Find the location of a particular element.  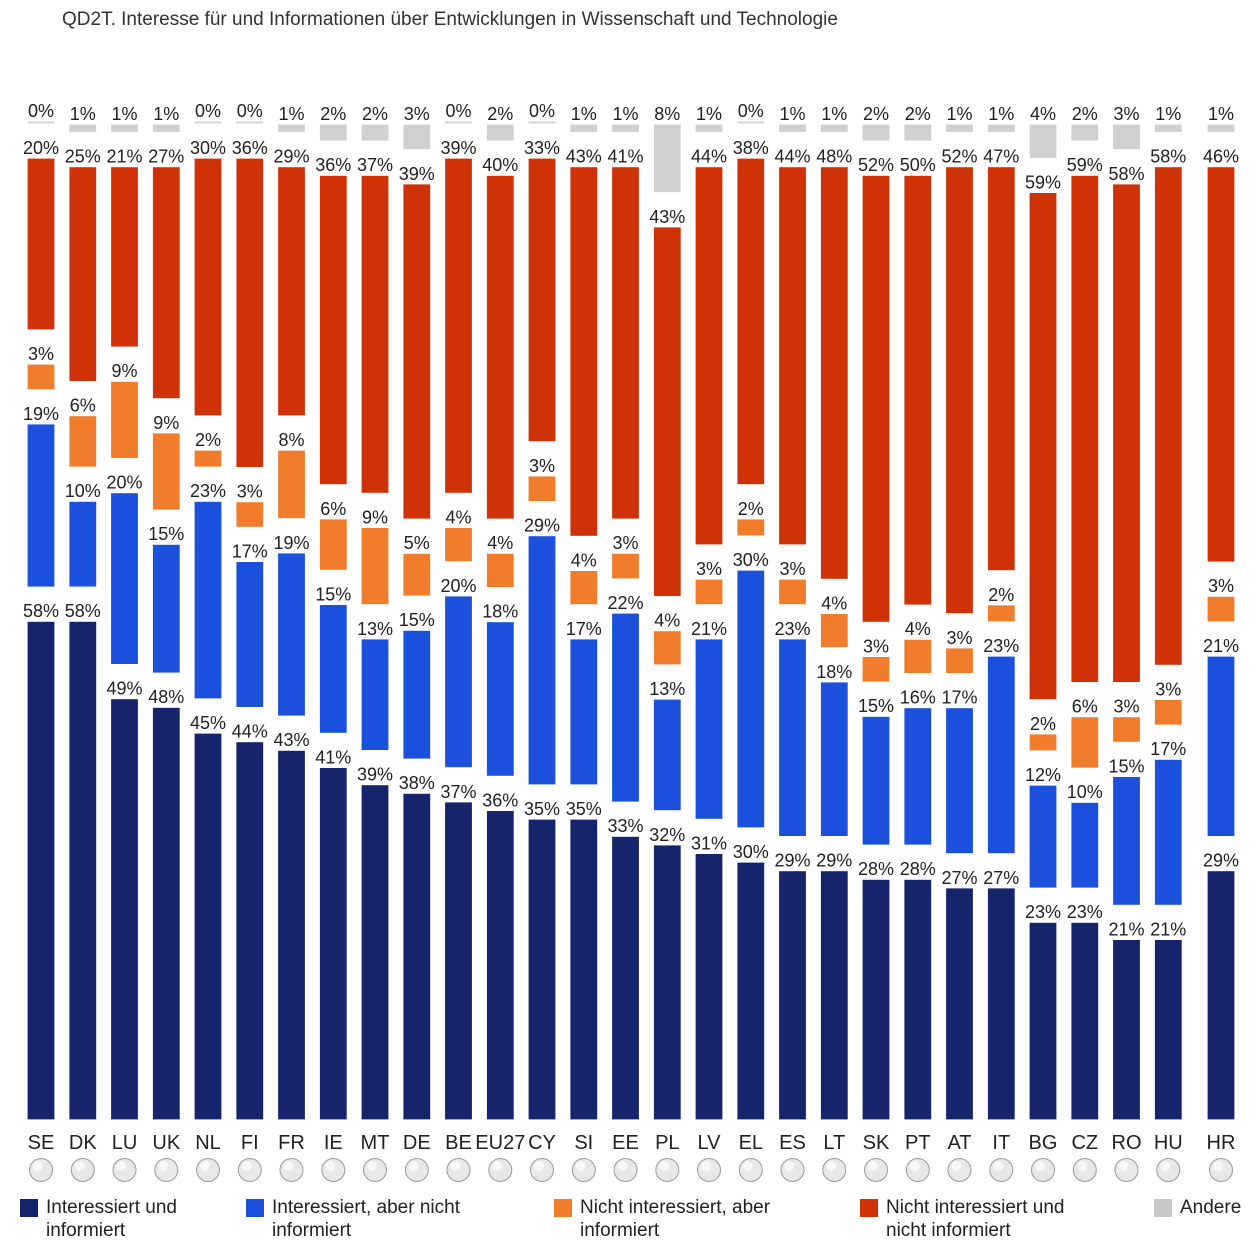

category-label-de: DE is located at coordinates (417, 1143).